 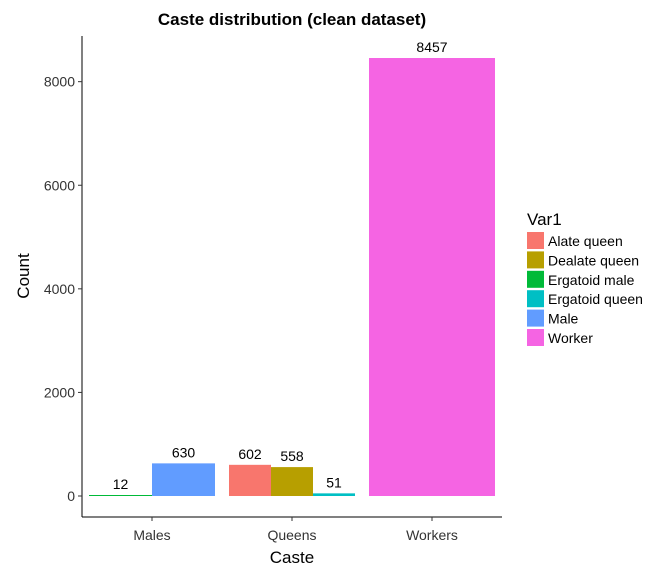 I want to click on x-axis-ticks: Males Queens Workers, so click(x=295, y=530).